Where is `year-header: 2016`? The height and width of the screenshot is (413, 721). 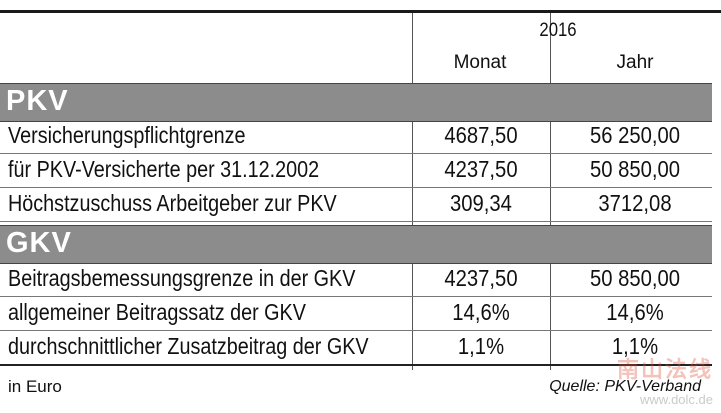
year-header: 2016 is located at coordinates (558, 30).